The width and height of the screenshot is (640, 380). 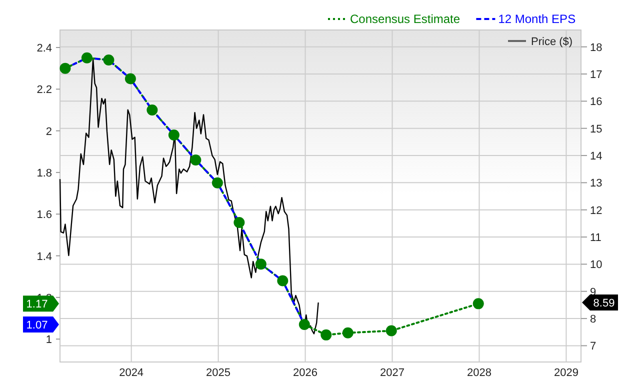 I want to click on y2-tick-label: 18, so click(x=596, y=48).